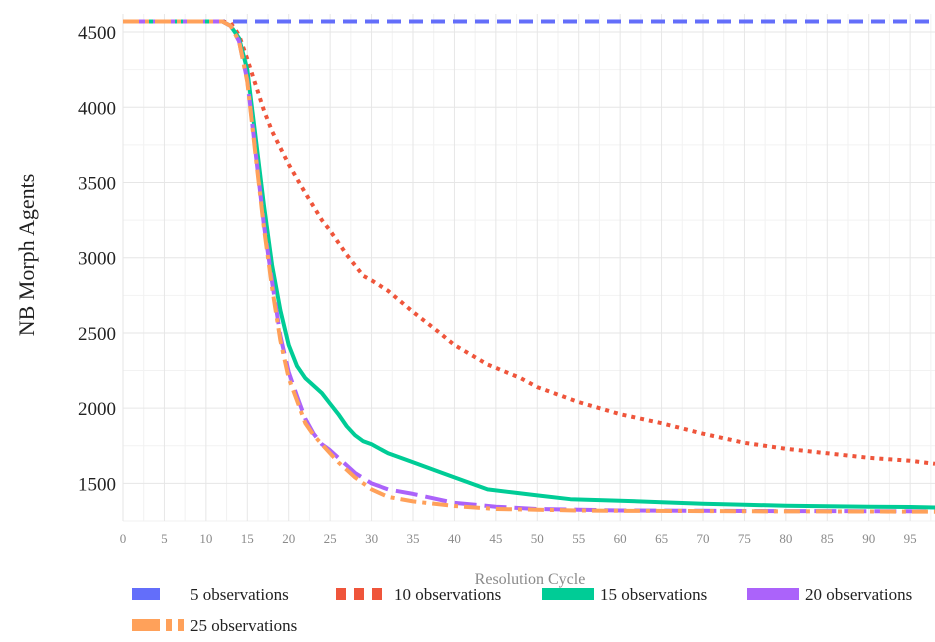 The width and height of the screenshot is (935, 642). What do you see at coordinates (371, 538) in the screenshot?
I see `x-tick-label: 30` at bounding box center [371, 538].